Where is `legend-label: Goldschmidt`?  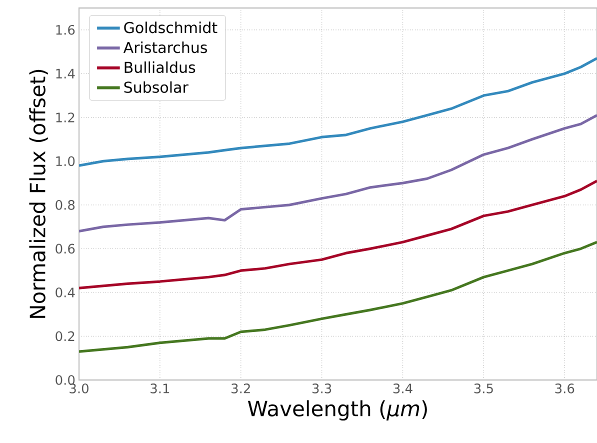
legend-label: Goldschmidt is located at coordinates (171, 28).